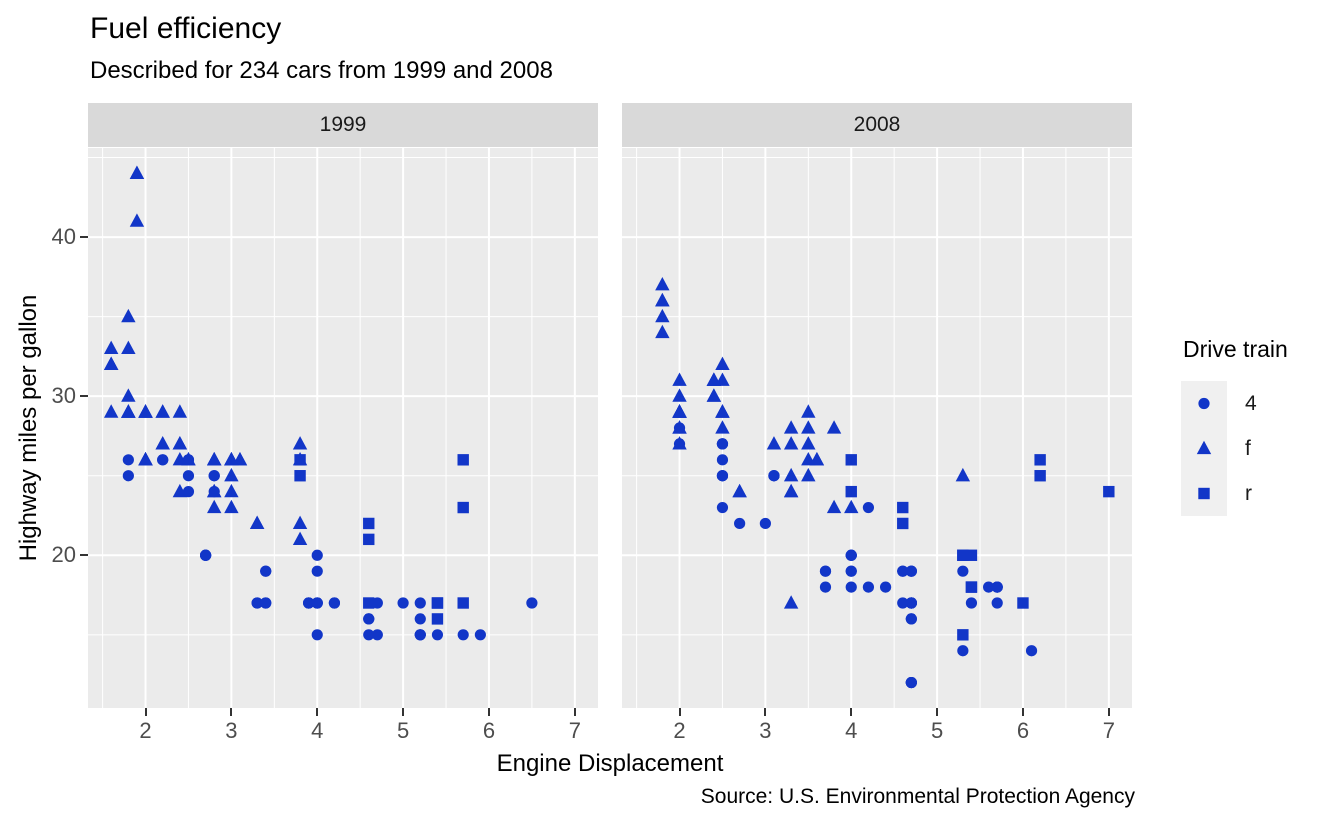  I want to click on x-axis-title: Engine Displacement, so click(610, 763).